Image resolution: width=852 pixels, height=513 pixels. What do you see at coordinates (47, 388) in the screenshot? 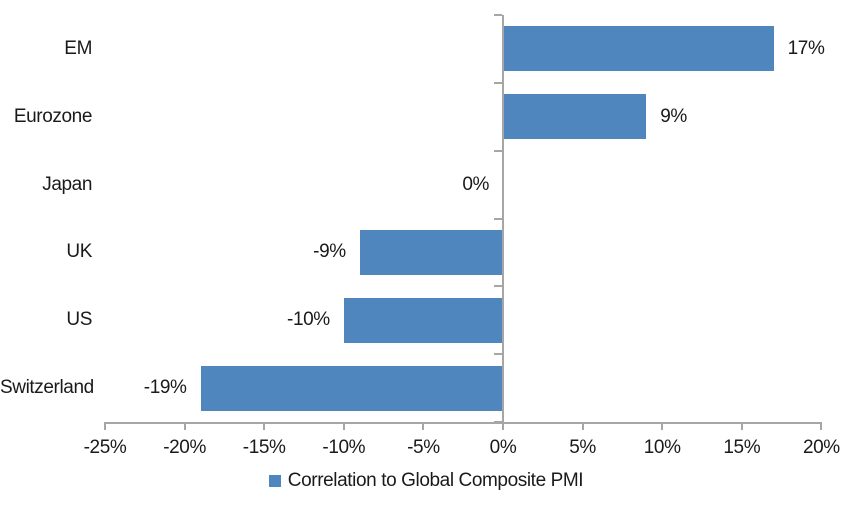
I see `category-label: Switzerland` at bounding box center [47, 388].